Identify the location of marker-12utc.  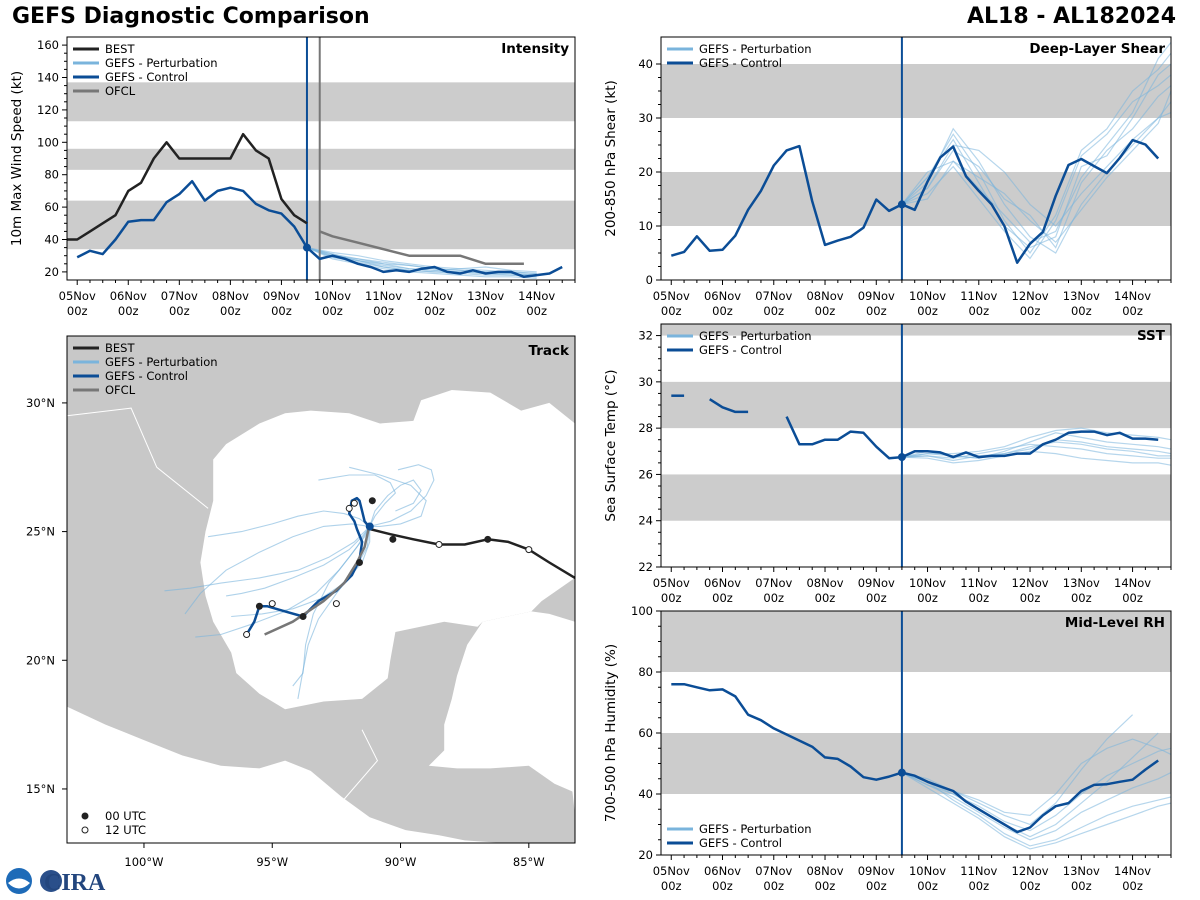
(439, 544).